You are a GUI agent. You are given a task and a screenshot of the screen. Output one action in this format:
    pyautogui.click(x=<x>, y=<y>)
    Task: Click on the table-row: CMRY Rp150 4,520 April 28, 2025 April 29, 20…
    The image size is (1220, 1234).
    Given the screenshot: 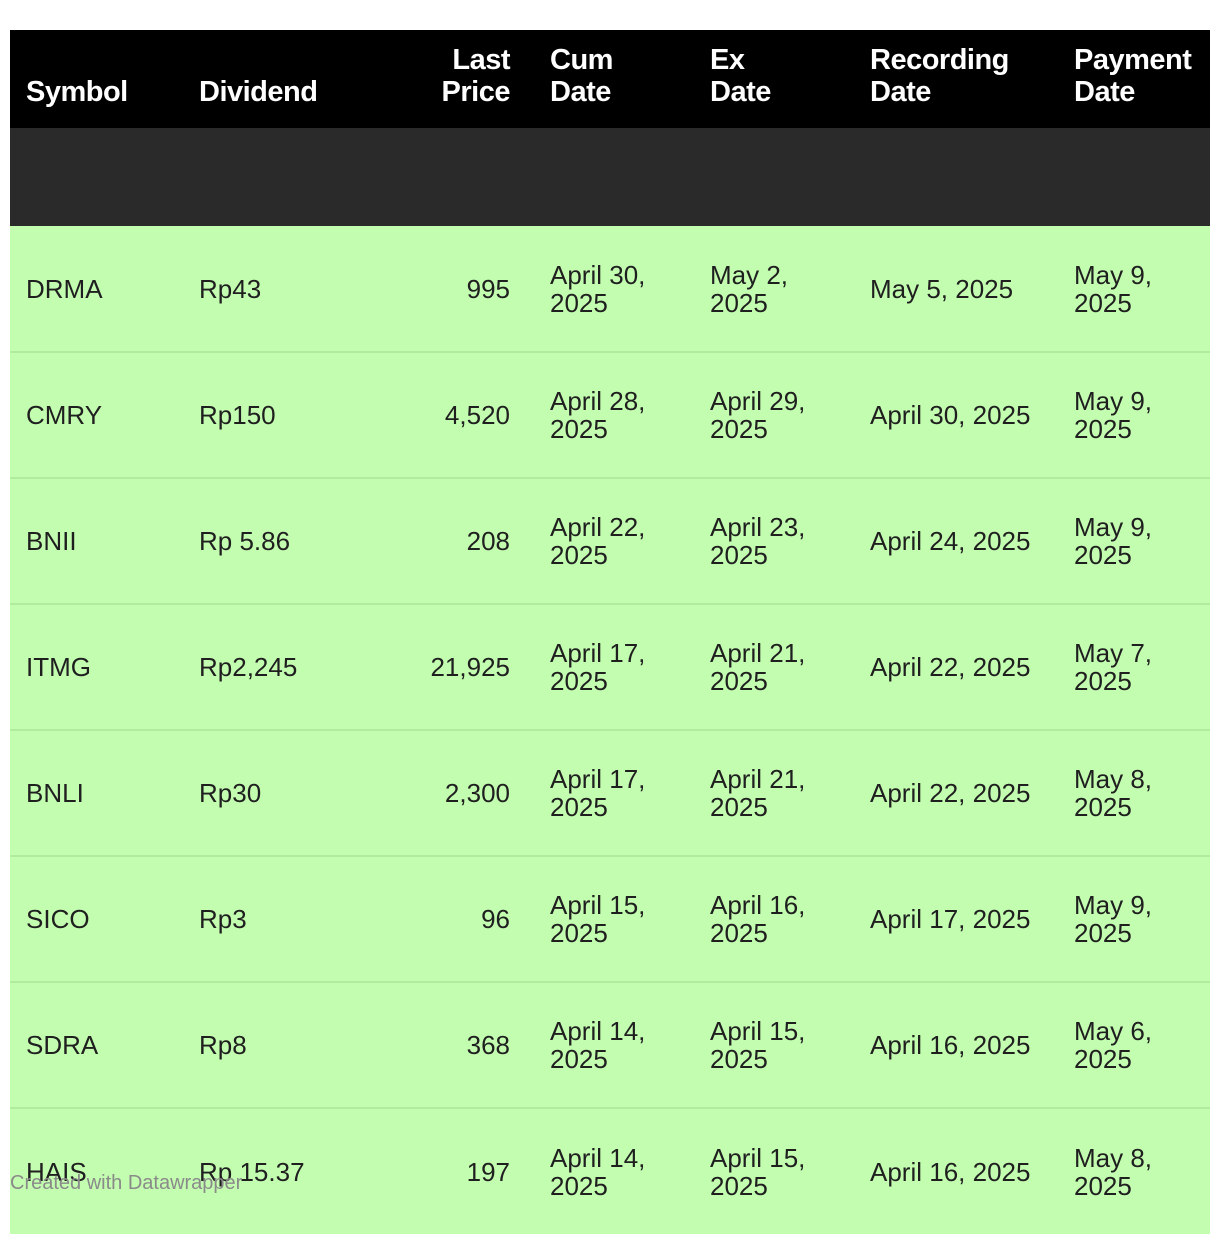 What is the action you would take?
    pyautogui.click(x=610, y=415)
    